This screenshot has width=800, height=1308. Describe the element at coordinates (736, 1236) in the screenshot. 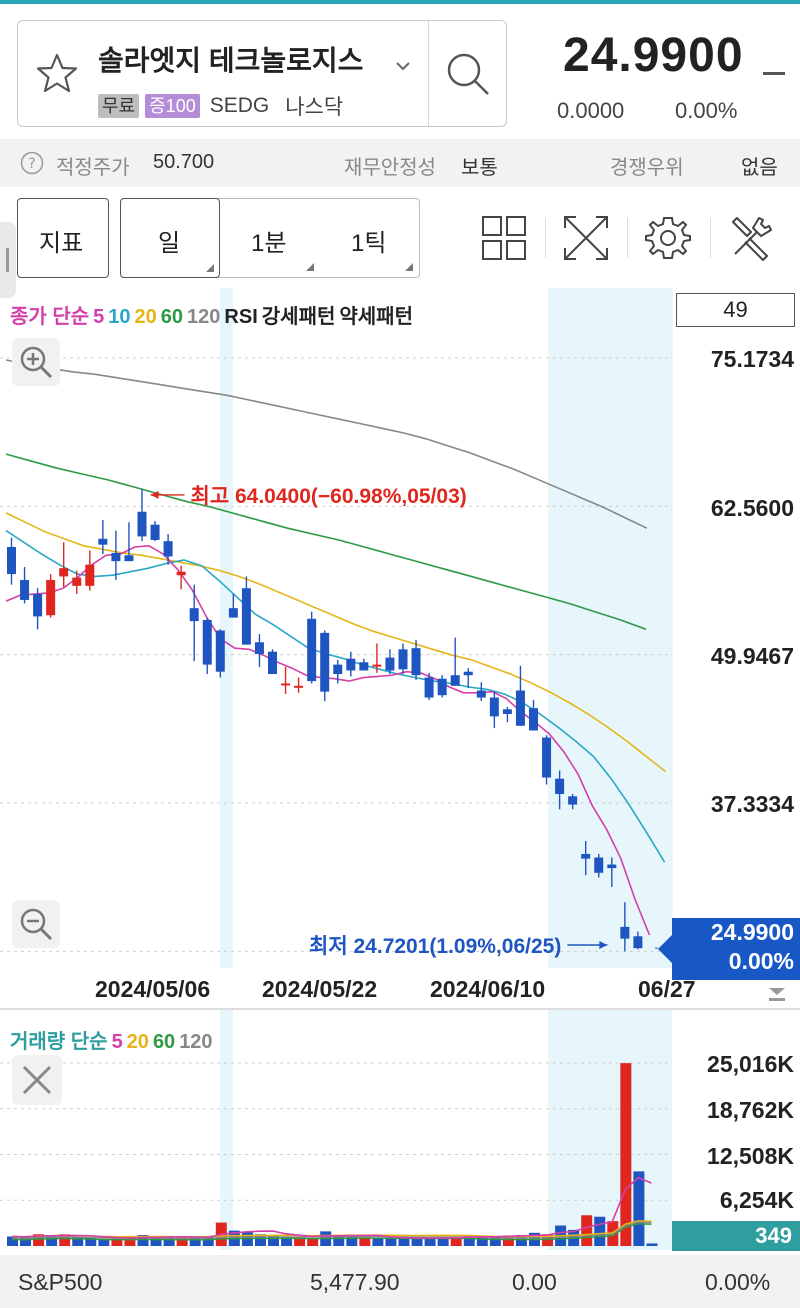

I see `volume-current-badge: 349` at that location.